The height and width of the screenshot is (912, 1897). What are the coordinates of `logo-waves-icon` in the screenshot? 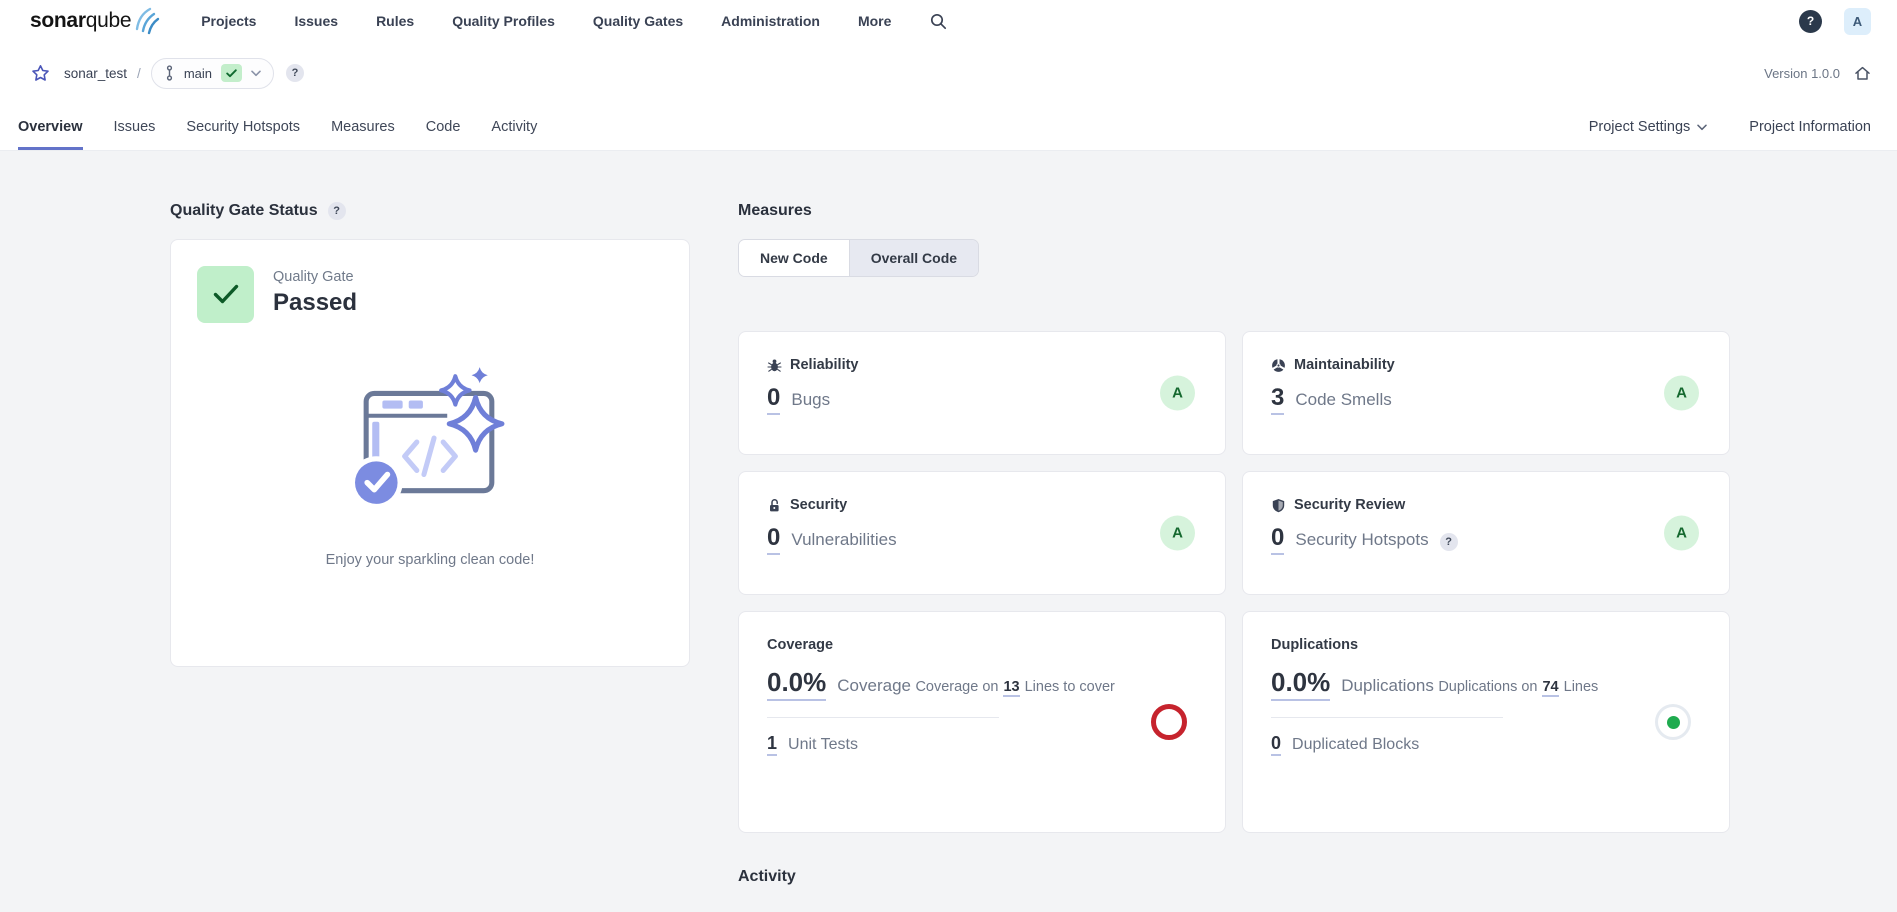 It's located at (148, 21).